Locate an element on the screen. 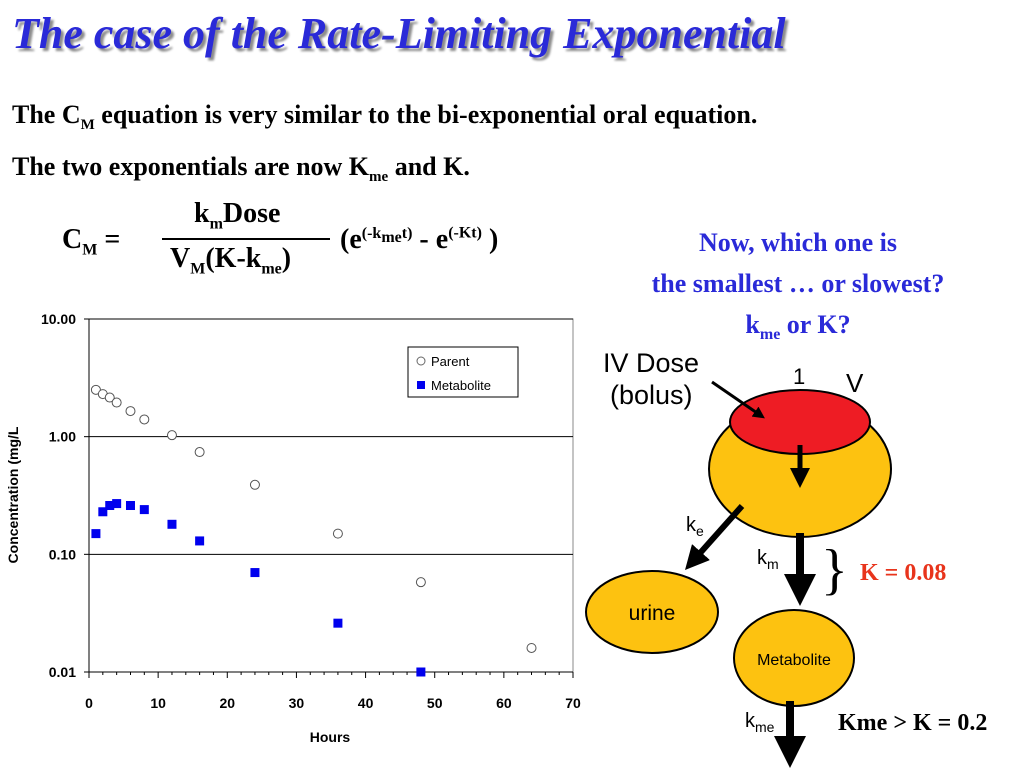 The width and height of the screenshot is (1024, 768). y-tick-label: 0.10 is located at coordinates (62, 554).